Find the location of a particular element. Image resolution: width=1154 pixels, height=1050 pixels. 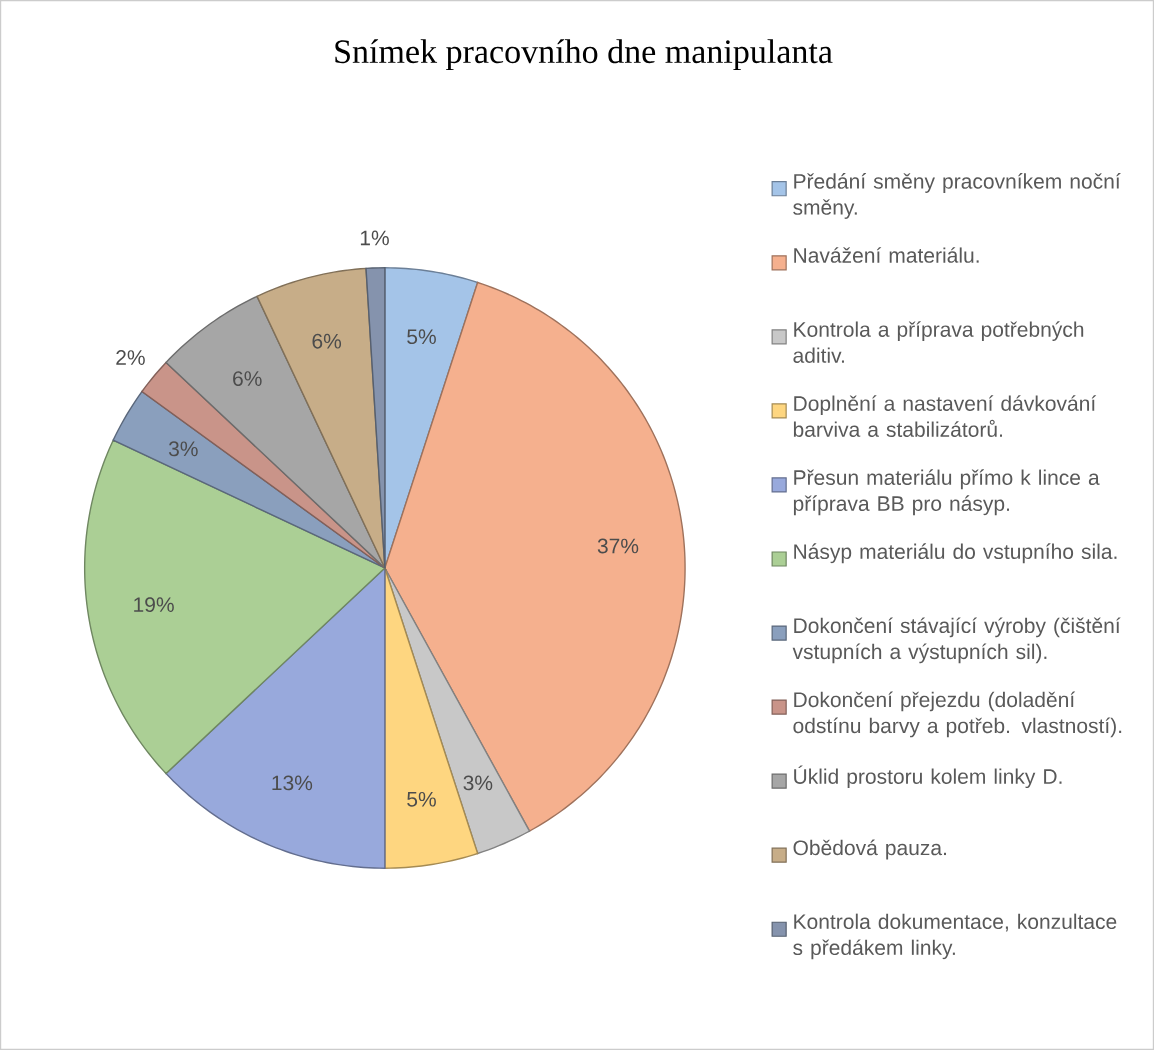

data-label: 37% is located at coordinates (618, 546).